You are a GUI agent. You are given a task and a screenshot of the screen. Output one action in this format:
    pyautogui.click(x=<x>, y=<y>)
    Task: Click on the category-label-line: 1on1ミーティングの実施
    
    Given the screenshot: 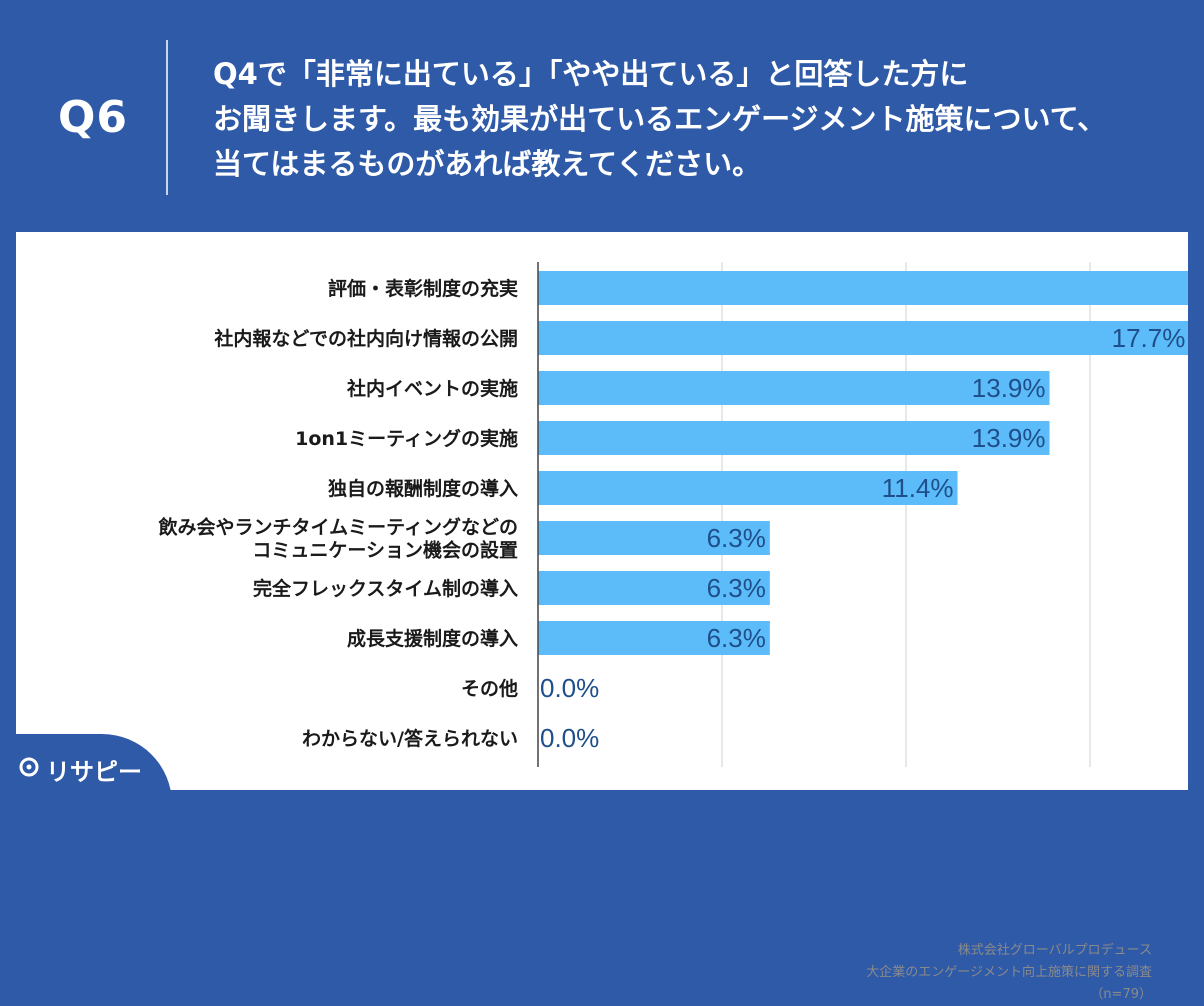 What is the action you would take?
    pyautogui.click(x=406, y=438)
    